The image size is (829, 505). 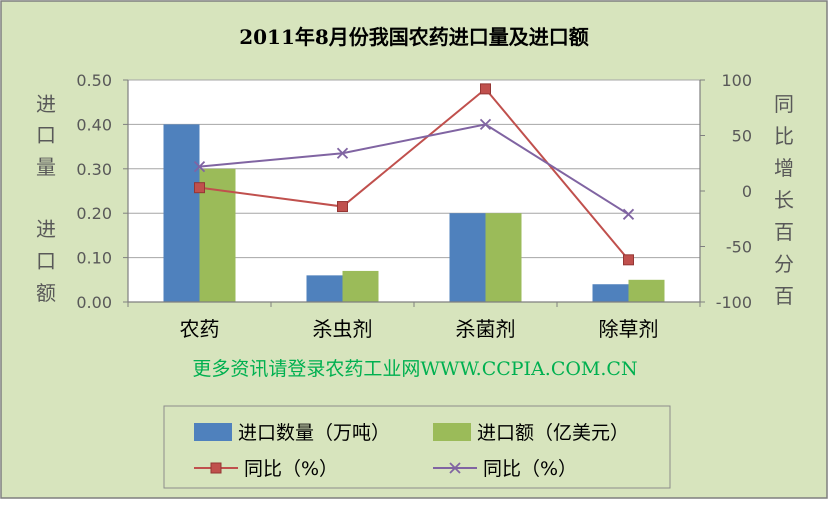 What do you see at coordinates (411, 451) in the screenshot?
I see `legend: 进口数量（万吨） 进口额（亿美元） 同比（%） 同比（%）` at bounding box center [411, 451].